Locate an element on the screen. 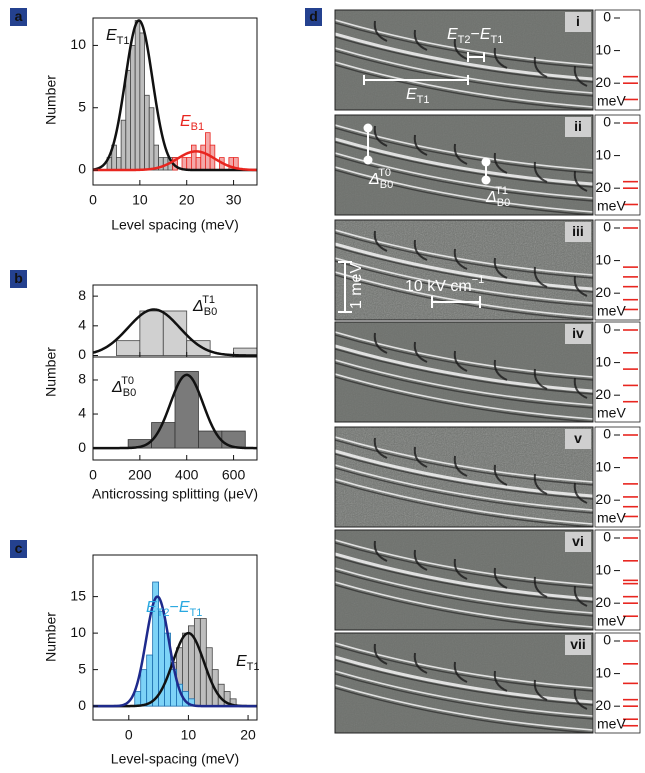 This screenshot has height=773, width=645. y-tick-label: 15 is located at coordinates (78, 595).